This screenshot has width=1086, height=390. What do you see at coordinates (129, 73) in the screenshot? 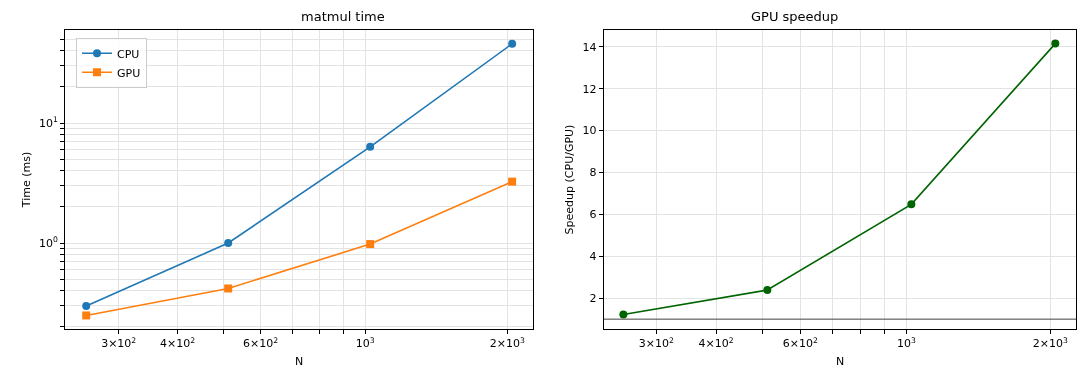
I see `legend-label: GPU` at bounding box center [129, 73].